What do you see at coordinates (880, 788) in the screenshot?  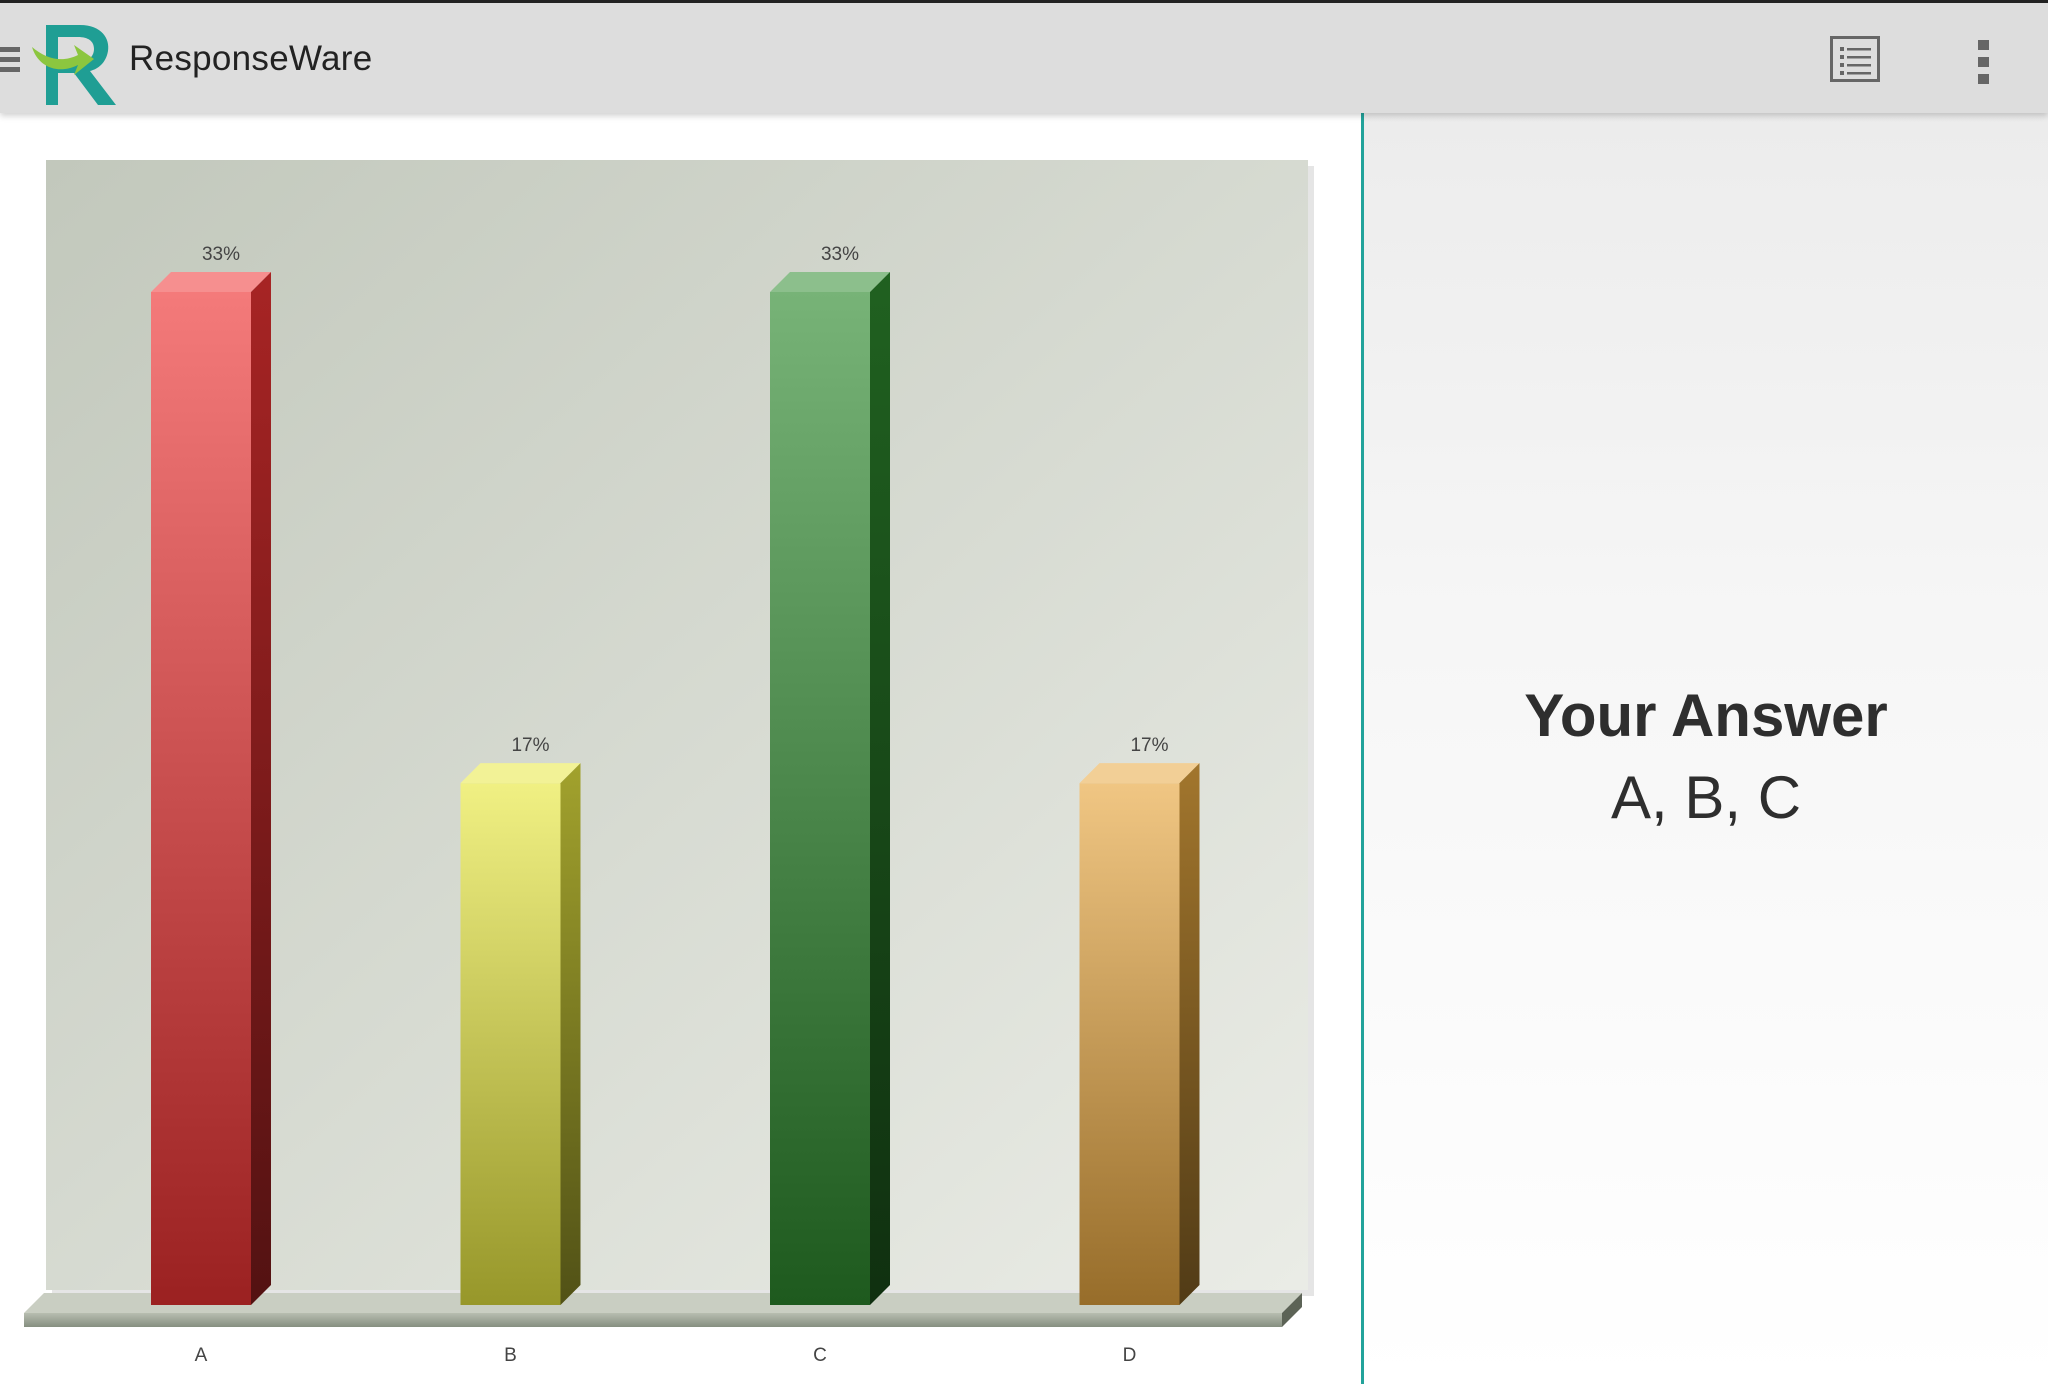 I see `bar-side-c` at bounding box center [880, 788].